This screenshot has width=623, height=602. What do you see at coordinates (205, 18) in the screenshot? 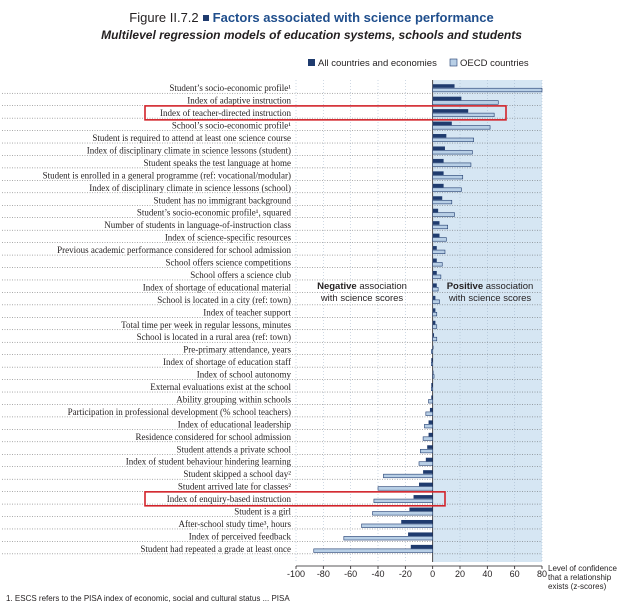
I see `title-bullet-icon` at bounding box center [205, 18].